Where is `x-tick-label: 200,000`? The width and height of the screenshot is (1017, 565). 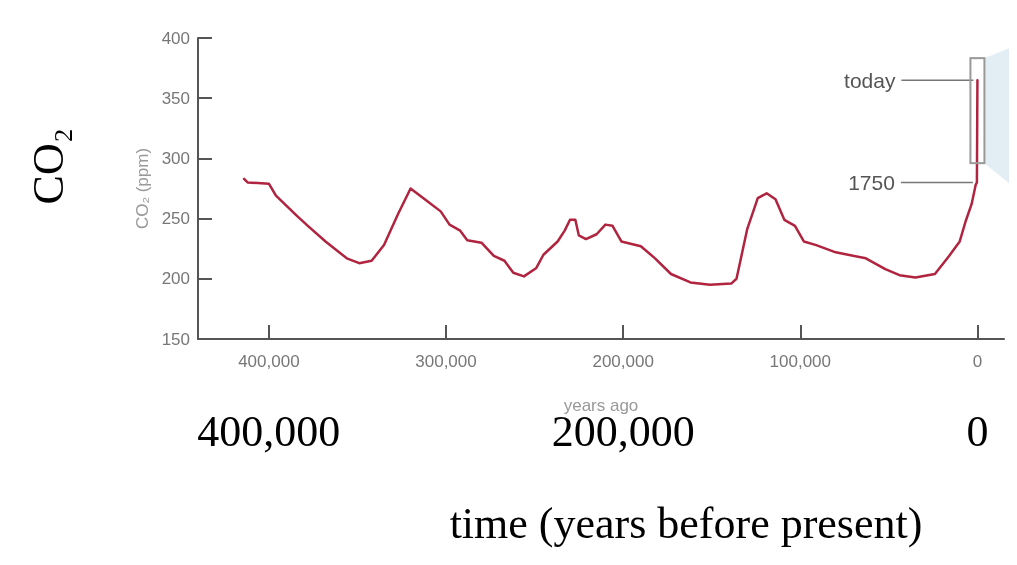 x-tick-label: 200,000 is located at coordinates (623, 361).